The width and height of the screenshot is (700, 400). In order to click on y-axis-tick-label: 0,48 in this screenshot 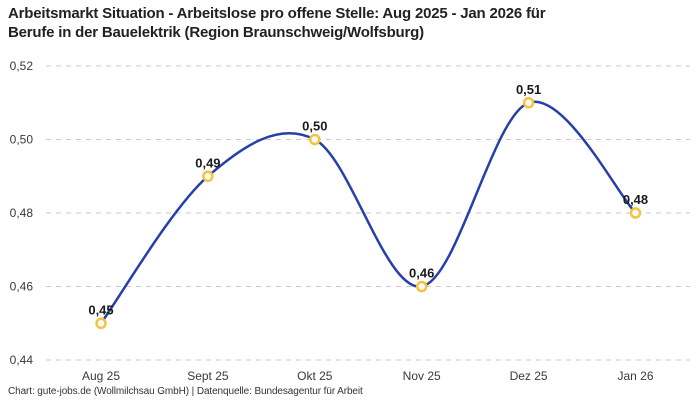, I will do `click(22, 213)`.